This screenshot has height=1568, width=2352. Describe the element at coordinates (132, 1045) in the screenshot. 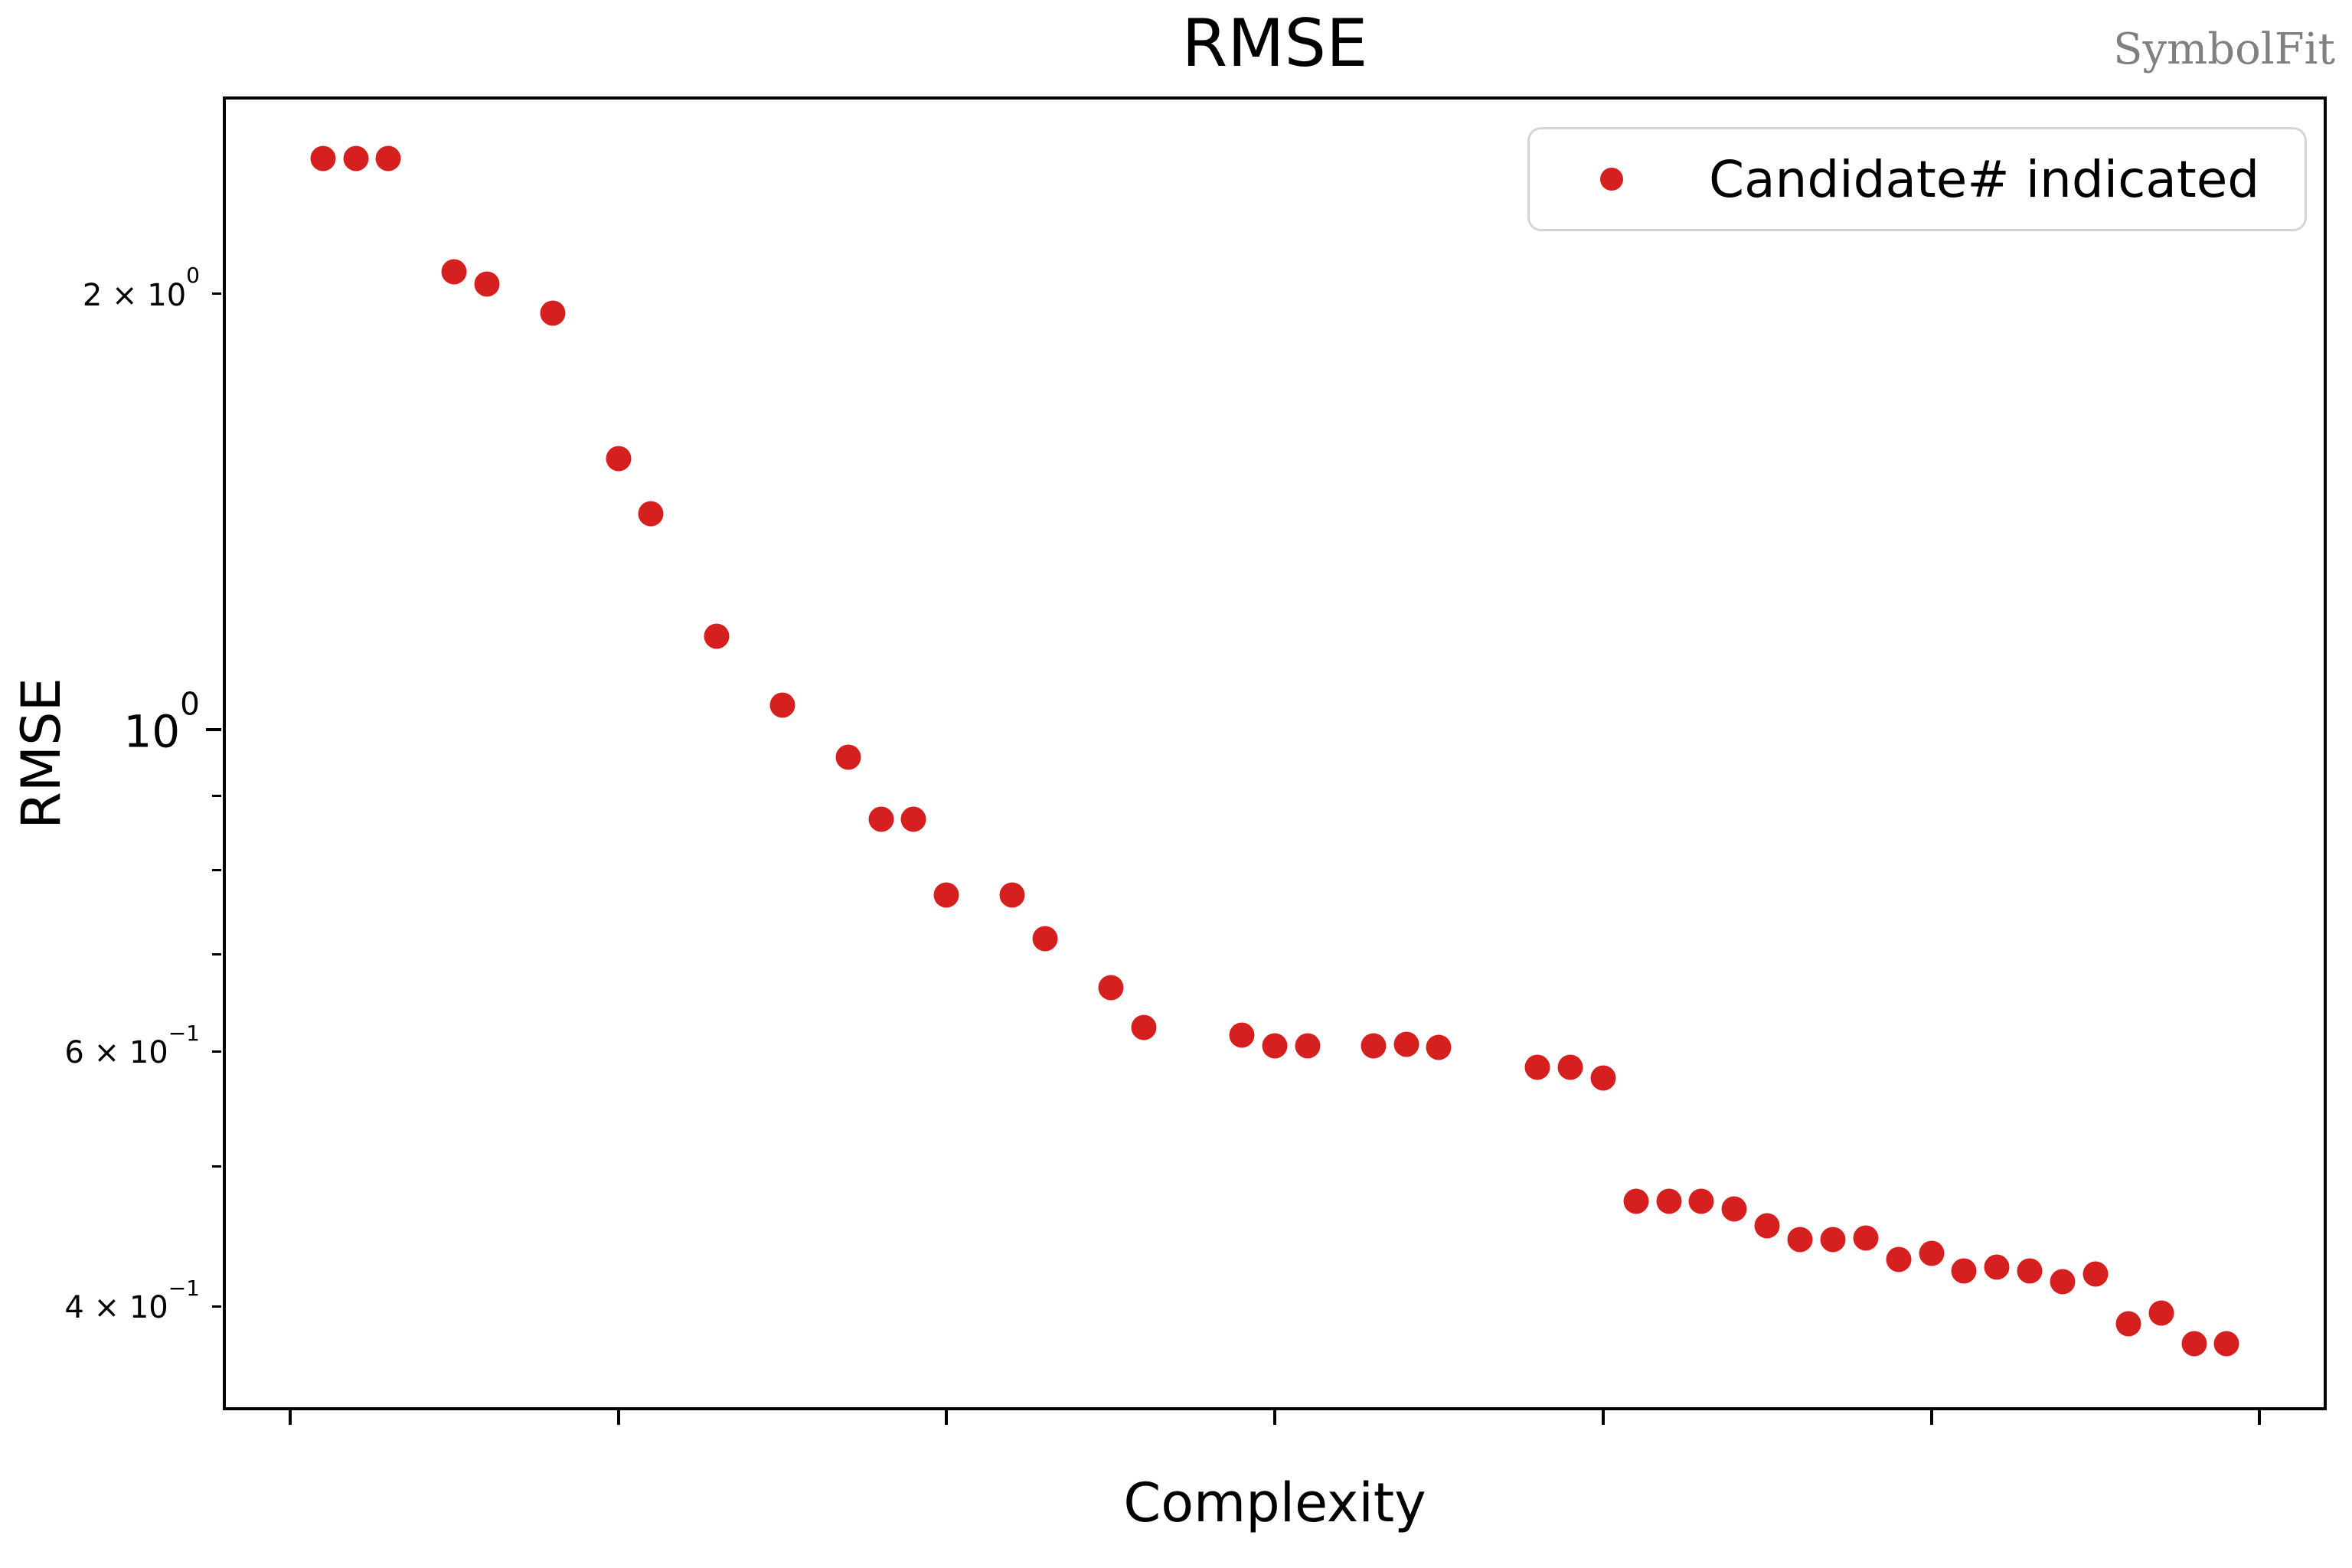

I see `y-tick-label-minor: 6 × 10⁻¹` at that location.